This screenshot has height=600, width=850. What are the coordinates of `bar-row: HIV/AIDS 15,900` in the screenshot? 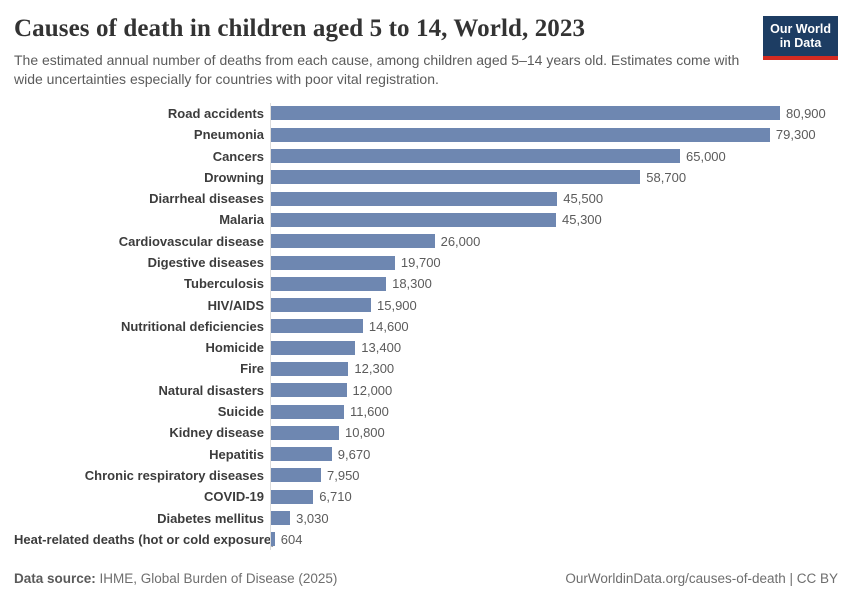 It's located at (427, 305).